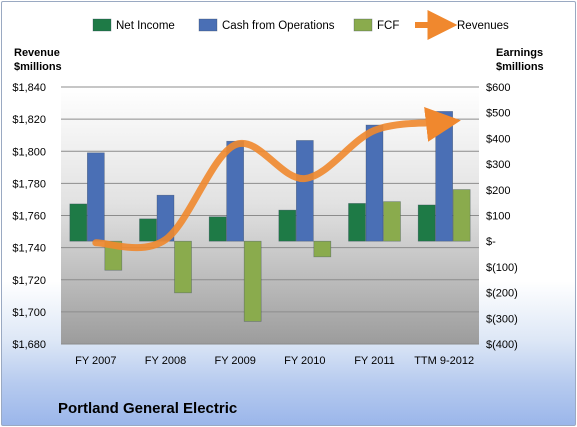 The width and height of the screenshot is (577, 427). Describe the element at coordinates (37, 53) in the screenshot. I see `left-axis-title: Revenue` at that location.